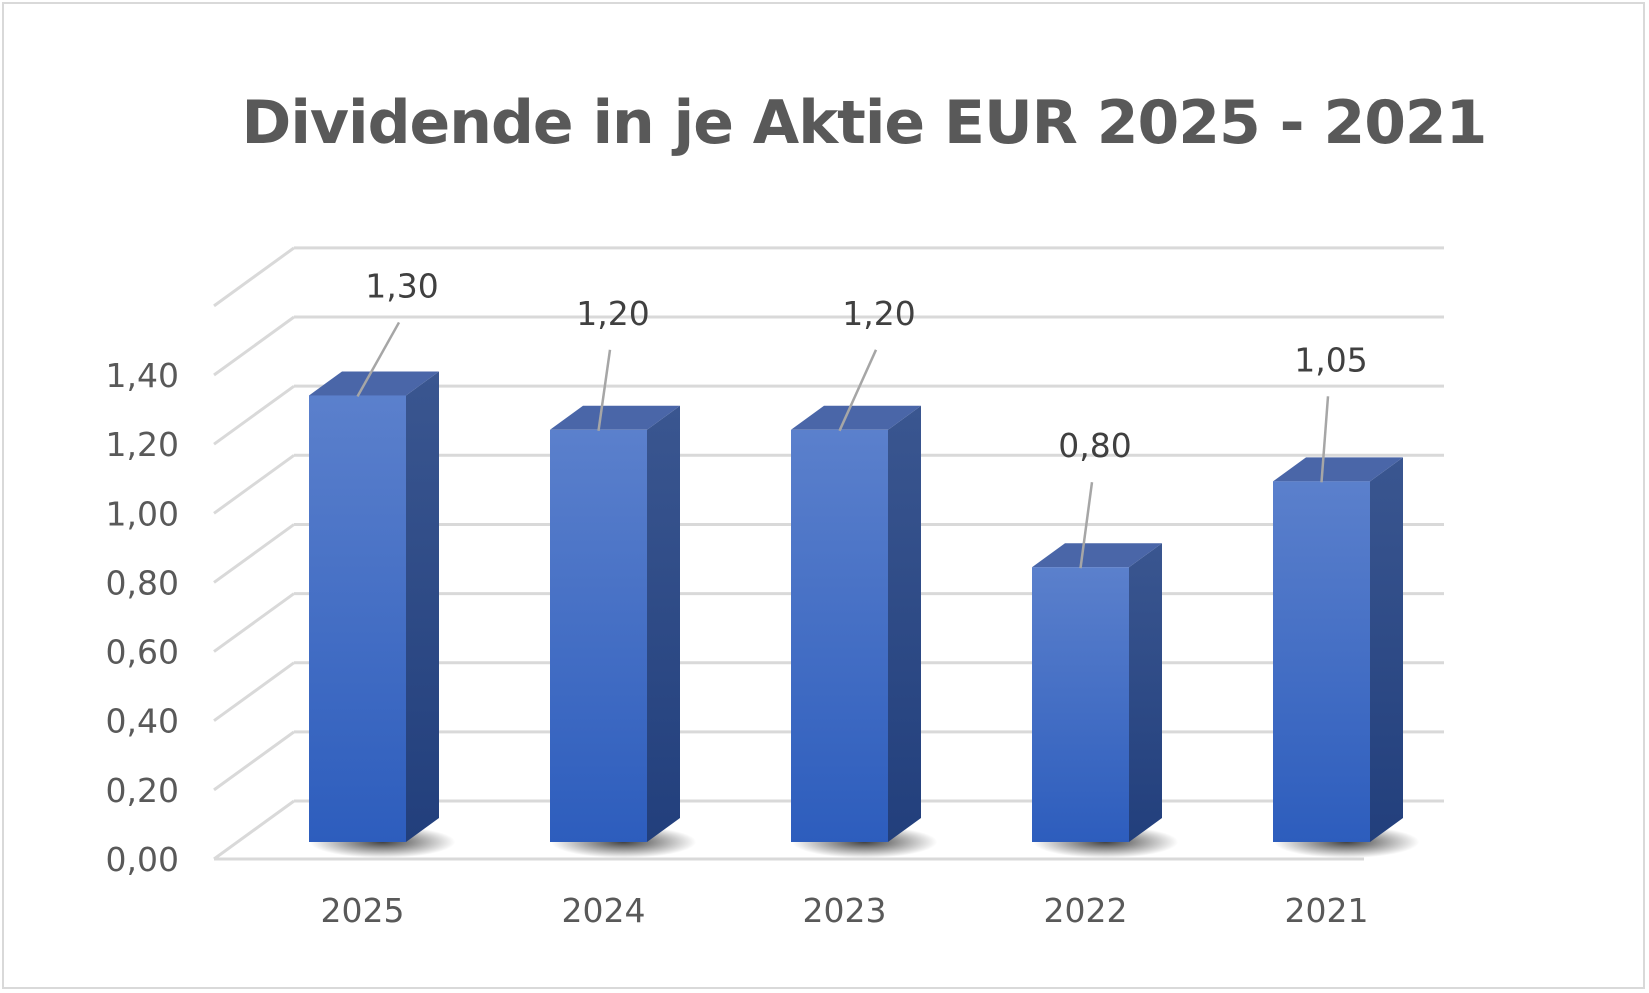 The image size is (1649, 993). What do you see at coordinates (142, 375) in the screenshot?
I see `y-tick-label: 1,40` at bounding box center [142, 375].